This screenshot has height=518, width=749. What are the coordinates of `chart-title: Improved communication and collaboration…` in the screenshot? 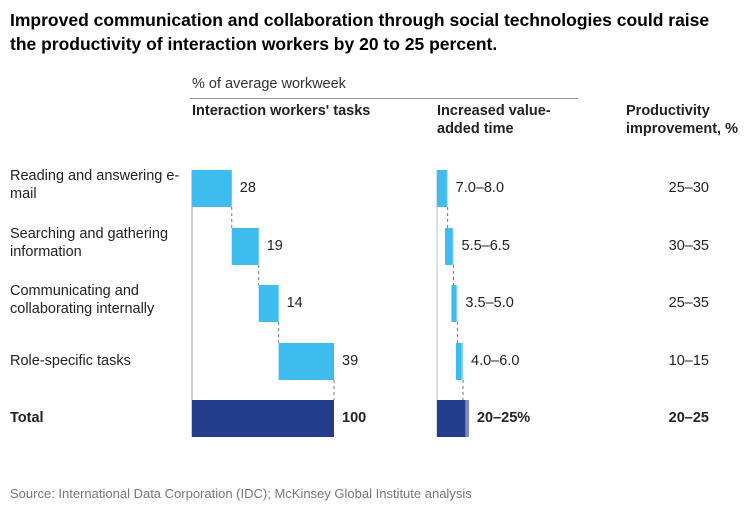 It's located at (360, 32).